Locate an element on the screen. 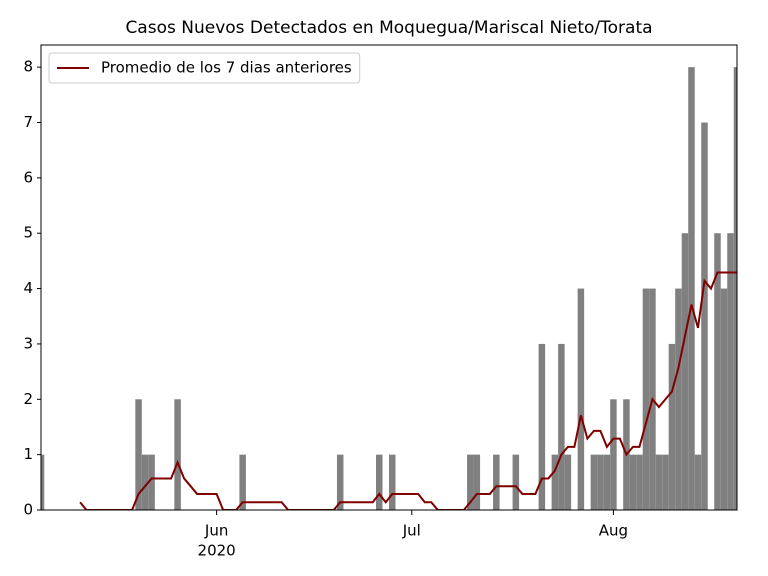 The image size is (768, 576). x-tick-label: Aug is located at coordinates (613, 531).